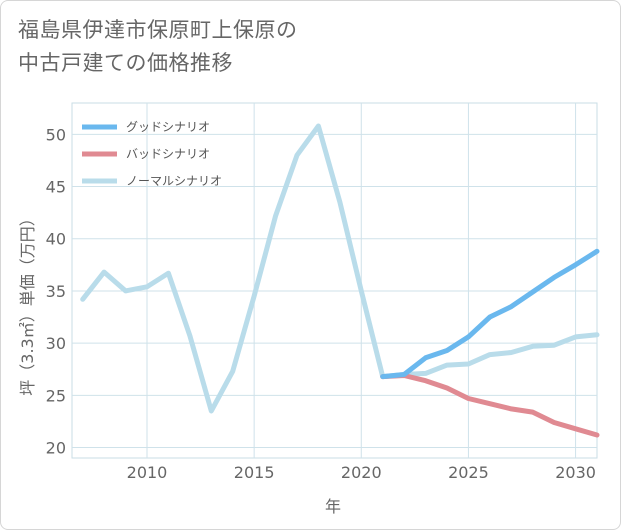 This screenshot has width=621, height=530. I want to click on chart-title: 福島県伊達市保原町上保原の 中古戸建ての価格推移, so click(298, 47).